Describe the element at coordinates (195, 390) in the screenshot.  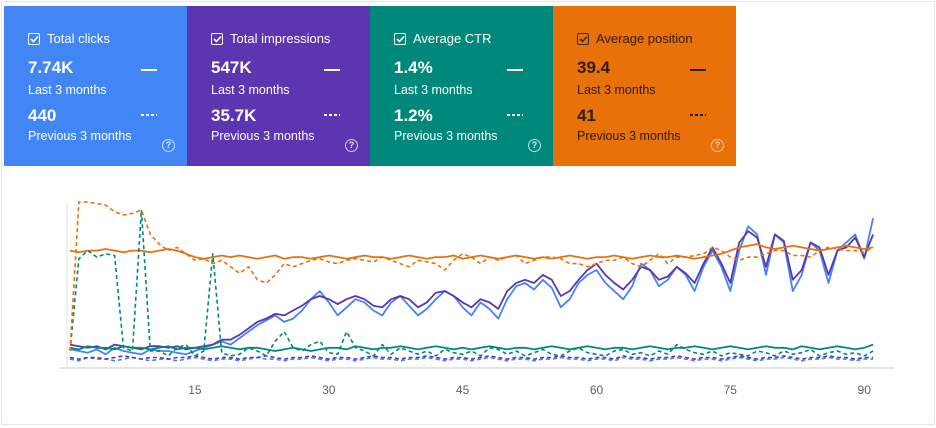
I see `x-tick-label: 15` at that location.